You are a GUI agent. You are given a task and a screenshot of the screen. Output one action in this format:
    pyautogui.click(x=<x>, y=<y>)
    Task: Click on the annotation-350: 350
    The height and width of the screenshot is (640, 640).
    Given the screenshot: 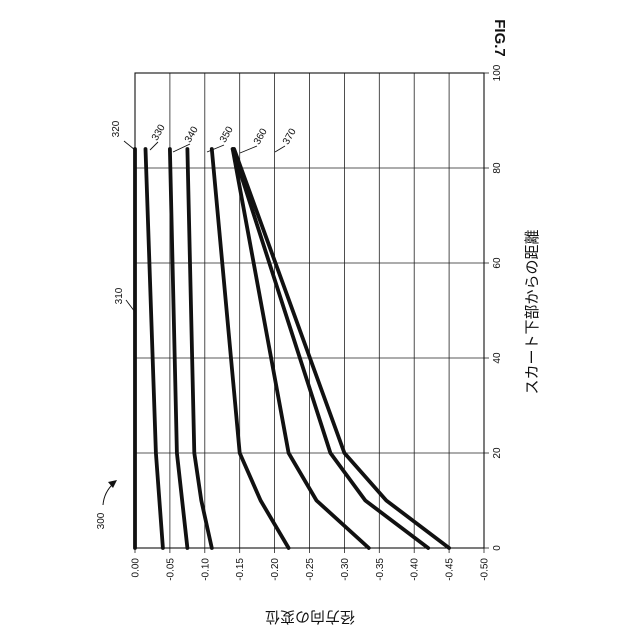 What is the action you would take?
    pyautogui.click(x=227, y=134)
    